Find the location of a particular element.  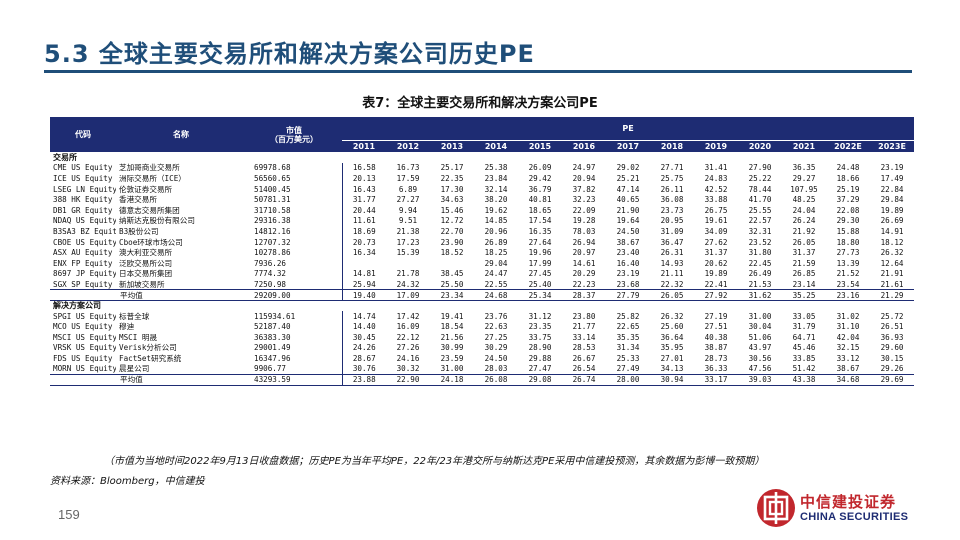

pe-cell: 34.09 is located at coordinates (716, 231).